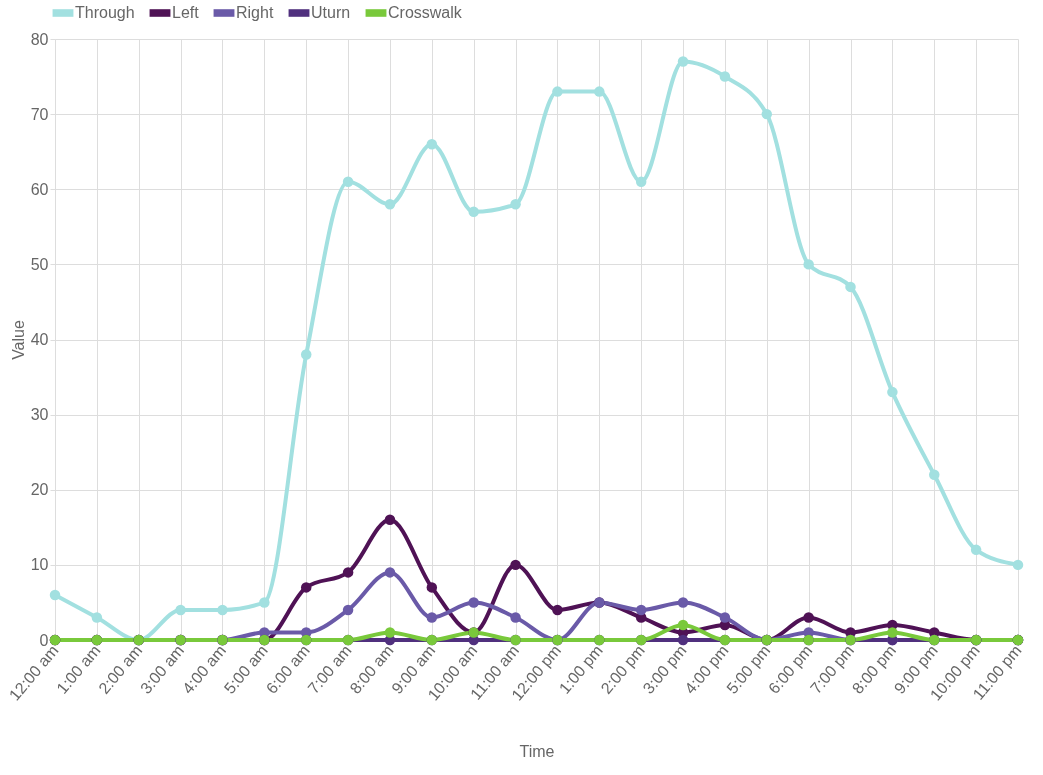 Image resolution: width=1043 pixels, height=775 pixels. What do you see at coordinates (39, 264) in the screenshot?
I see `y-tick-label: 50` at bounding box center [39, 264].